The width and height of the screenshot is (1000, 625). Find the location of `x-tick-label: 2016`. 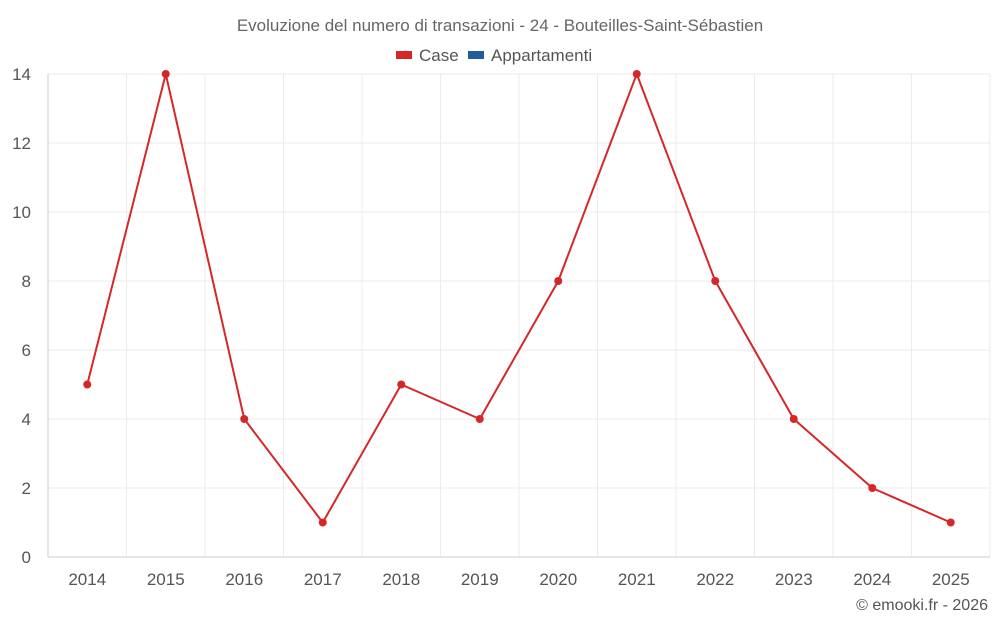

x-tick-label: 2016 is located at coordinates (244, 579).